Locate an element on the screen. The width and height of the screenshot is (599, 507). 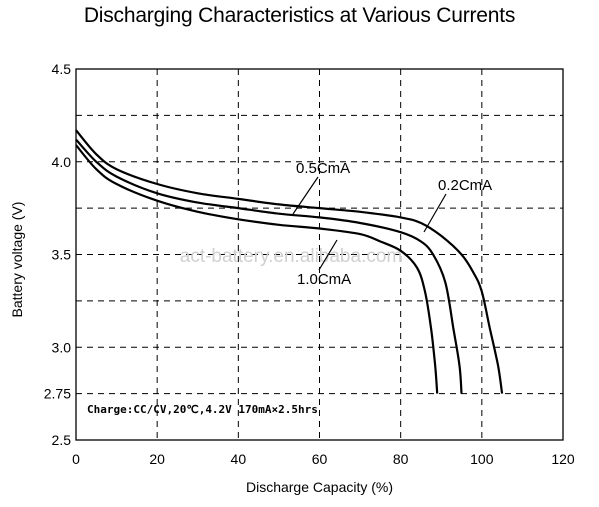
watermark: act-battery.en.alibaba.com is located at coordinates (291, 256).